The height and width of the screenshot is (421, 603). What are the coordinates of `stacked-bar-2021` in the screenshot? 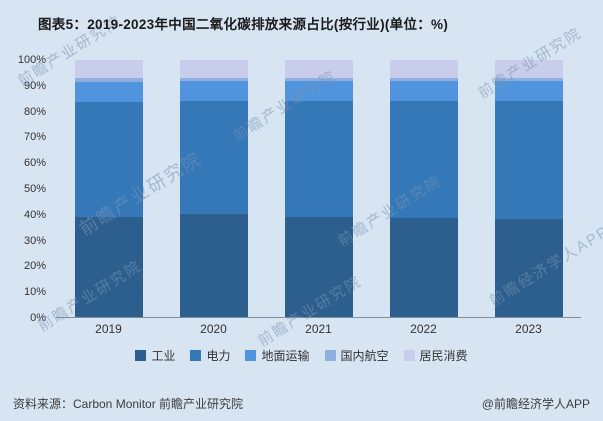 It's located at (318, 188).